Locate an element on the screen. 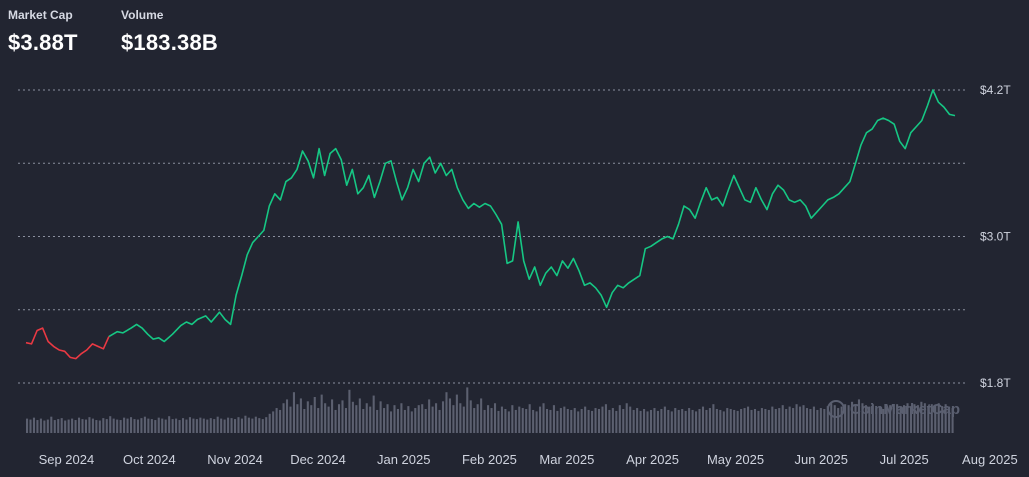 The width and height of the screenshot is (1029, 477). price-line-down is located at coordinates (67, 343).